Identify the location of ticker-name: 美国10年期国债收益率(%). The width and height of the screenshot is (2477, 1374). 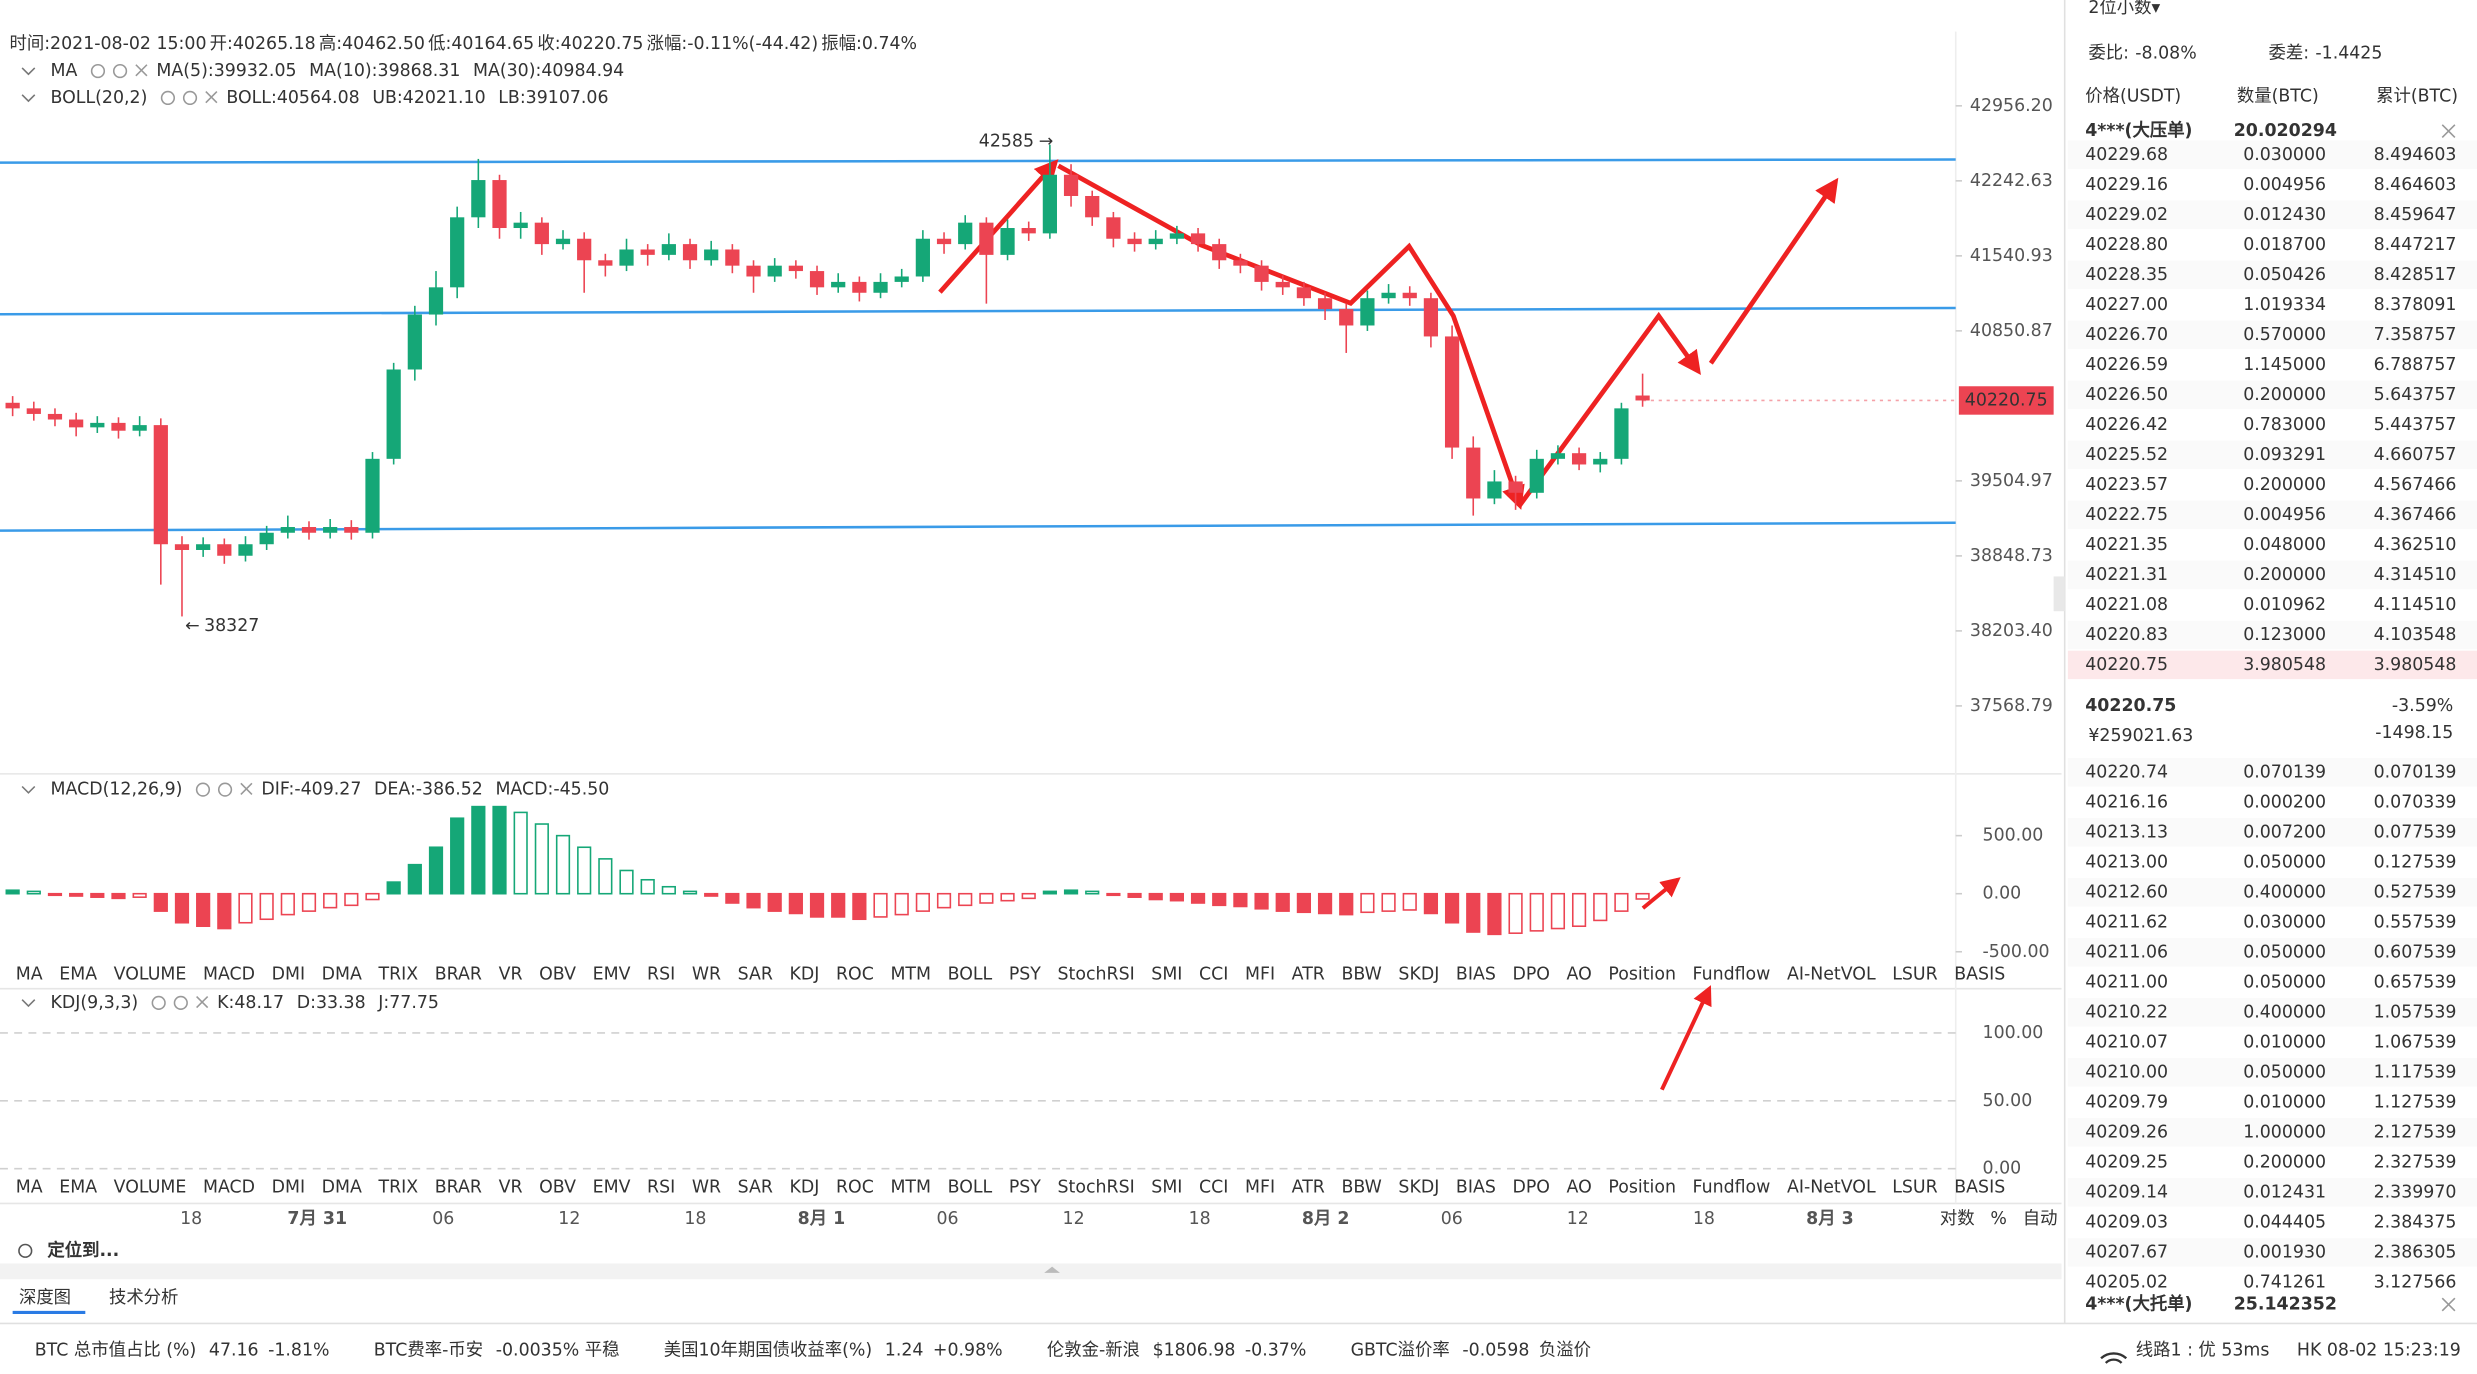
(768, 1350).